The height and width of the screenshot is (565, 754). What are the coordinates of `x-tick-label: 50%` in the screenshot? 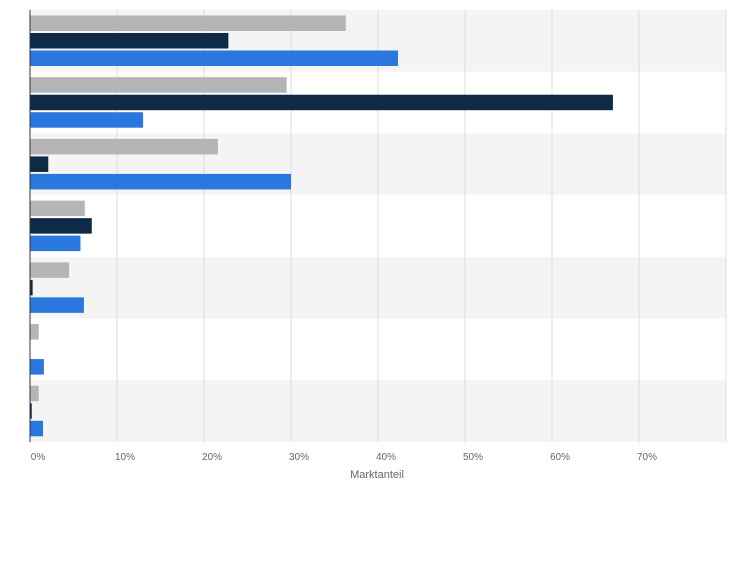 It's located at (473, 457).